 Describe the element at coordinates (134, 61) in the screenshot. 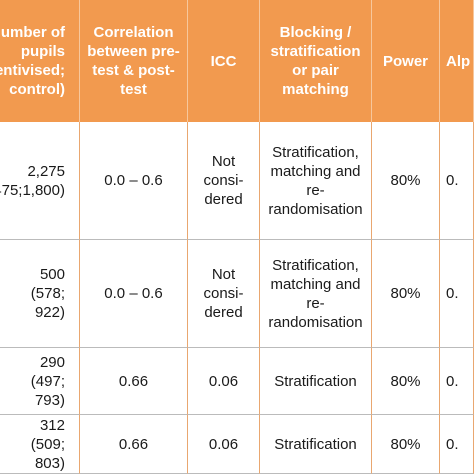

I see `header-cell: Correlation between pre-test & post-test` at that location.